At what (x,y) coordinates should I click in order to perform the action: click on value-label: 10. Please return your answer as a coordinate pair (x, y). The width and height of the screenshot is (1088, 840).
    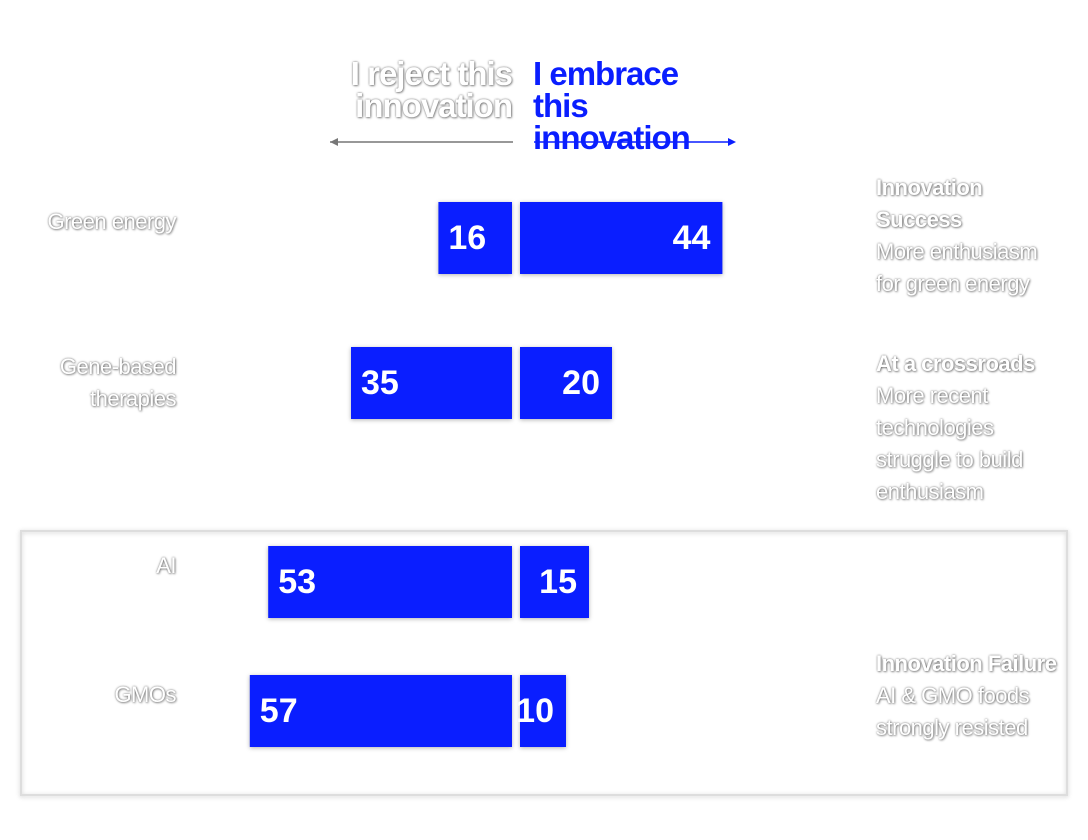
    Looking at the image, I should click on (535, 711).